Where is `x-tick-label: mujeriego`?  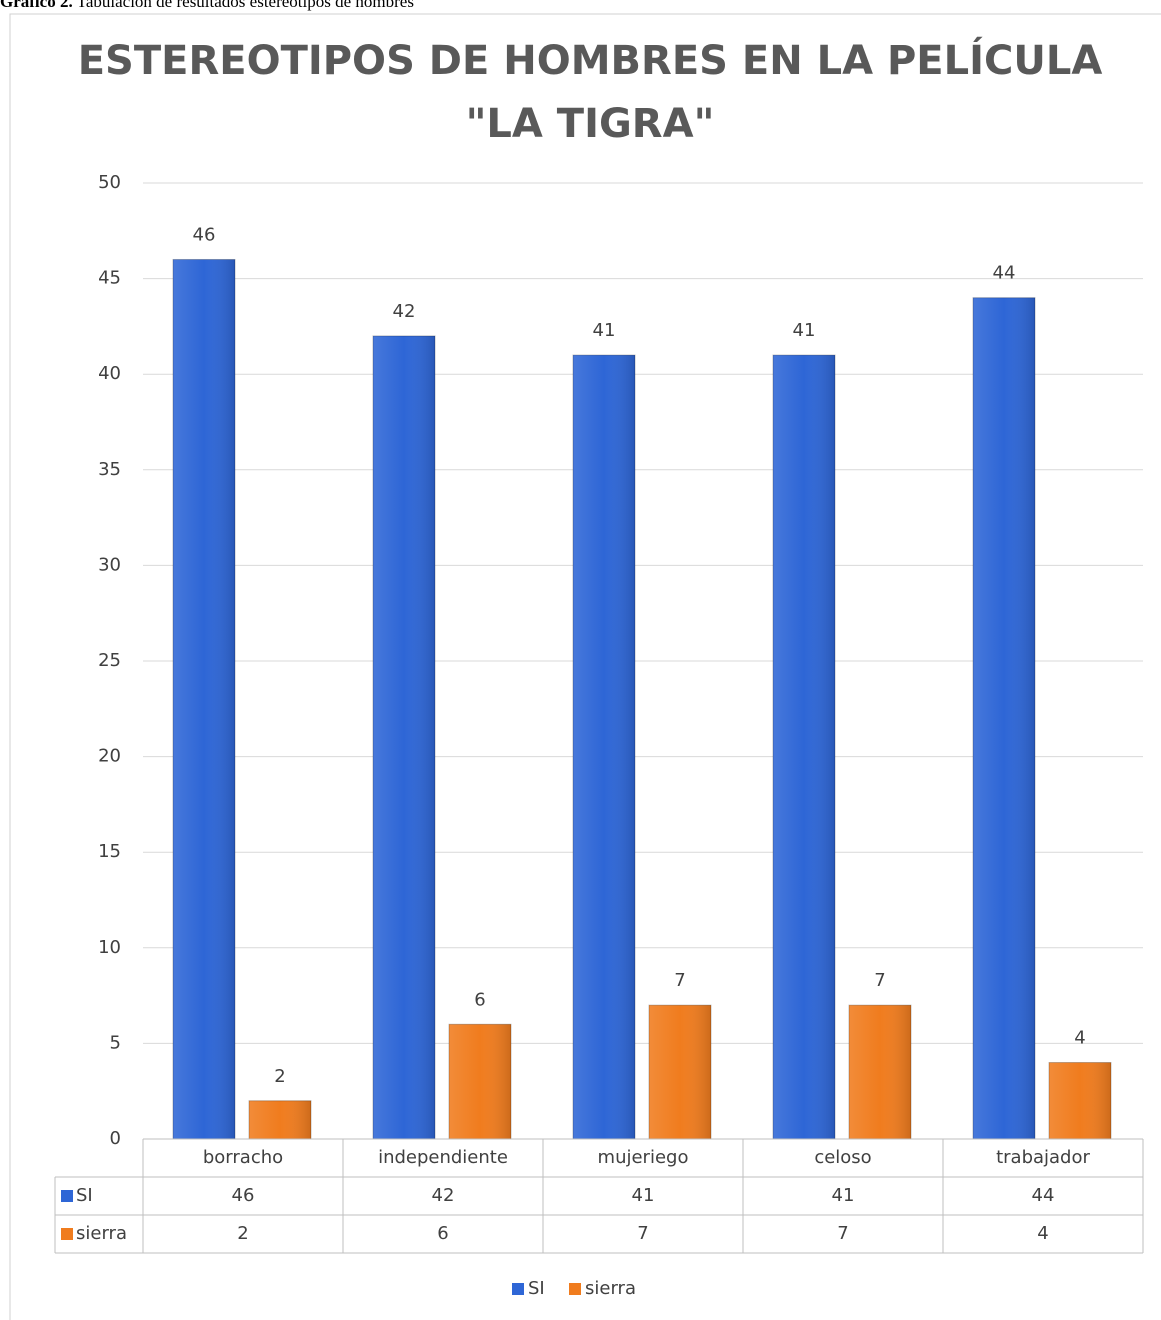 x-tick-label: mujeriego is located at coordinates (643, 1157).